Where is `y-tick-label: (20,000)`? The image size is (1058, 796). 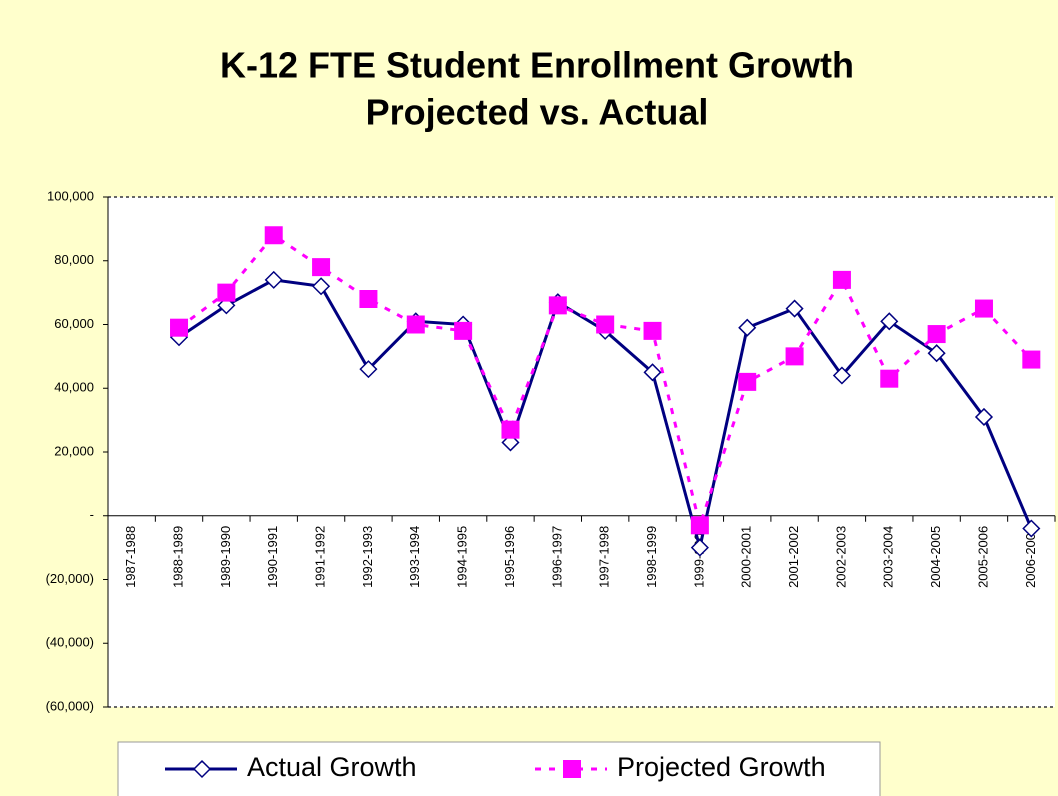 y-tick-label: (20,000) is located at coordinates (70, 578).